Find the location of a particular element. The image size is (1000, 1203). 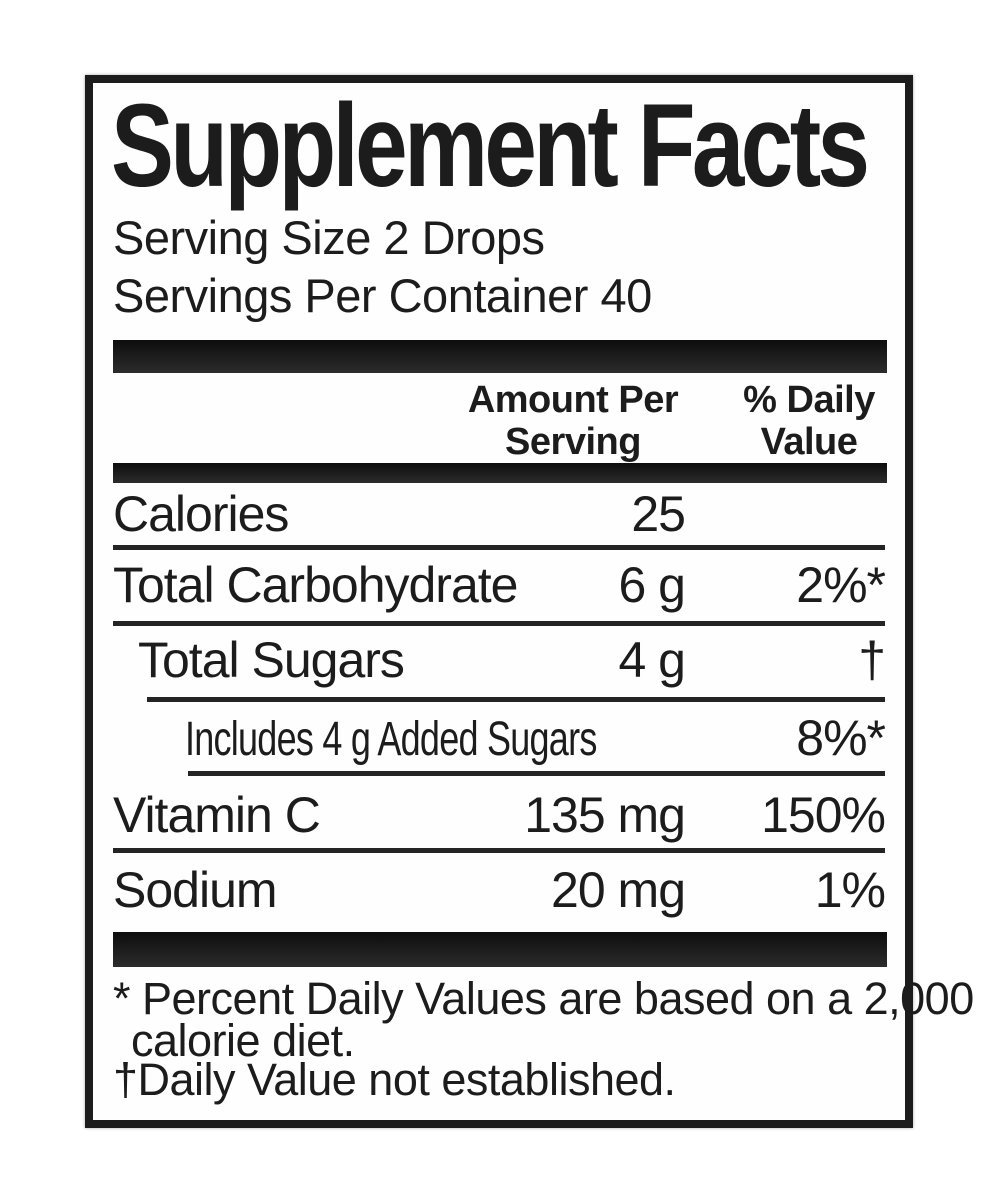

footnote-daily-value-not-established: †Daily Value not established. is located at coordinates (394, 1079).